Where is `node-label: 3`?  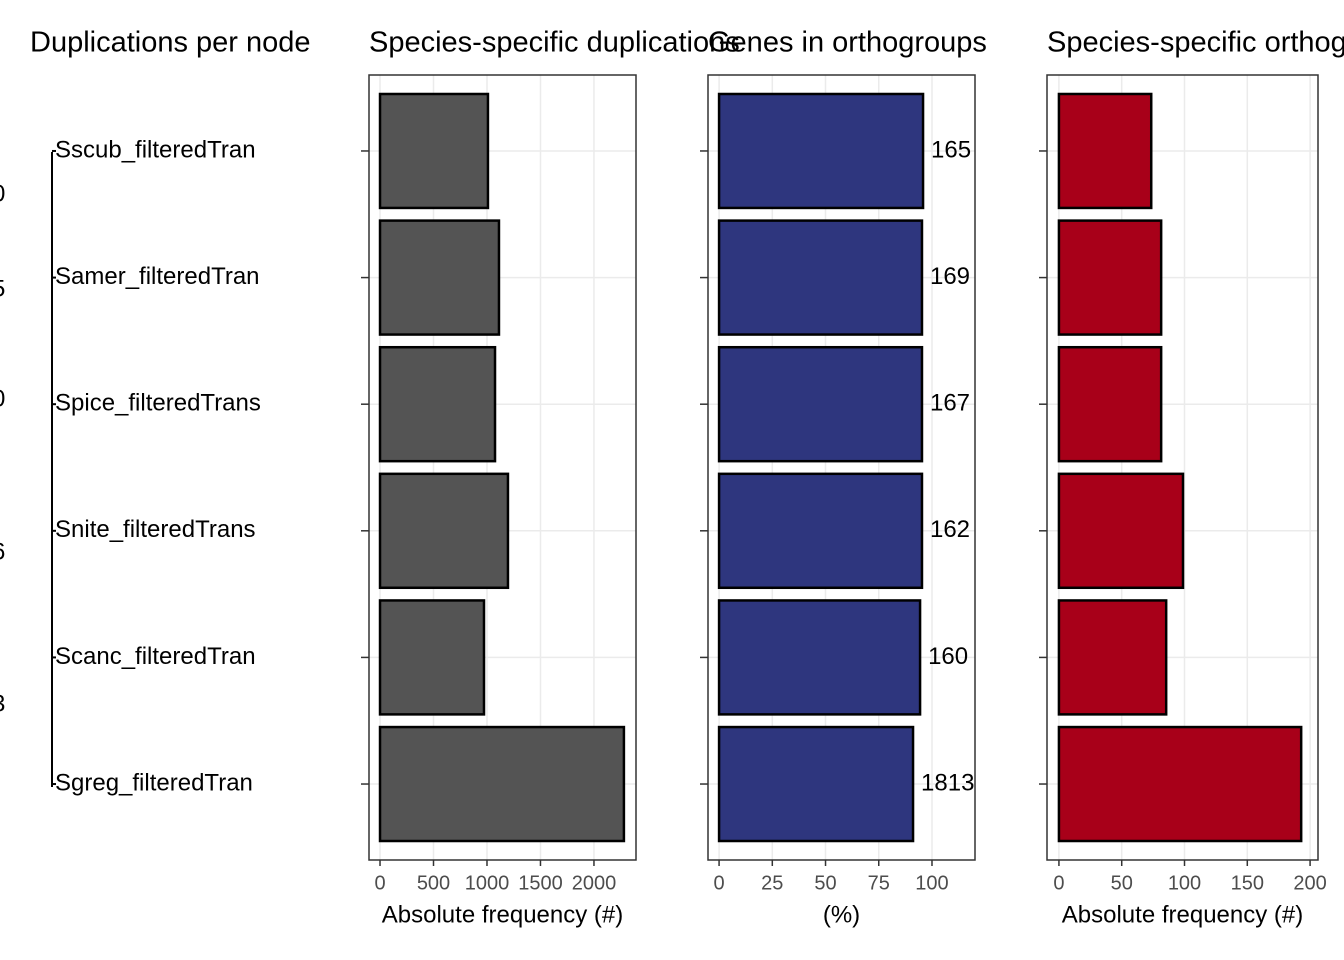
node-label: 3 is located at coordinates (2, 703).